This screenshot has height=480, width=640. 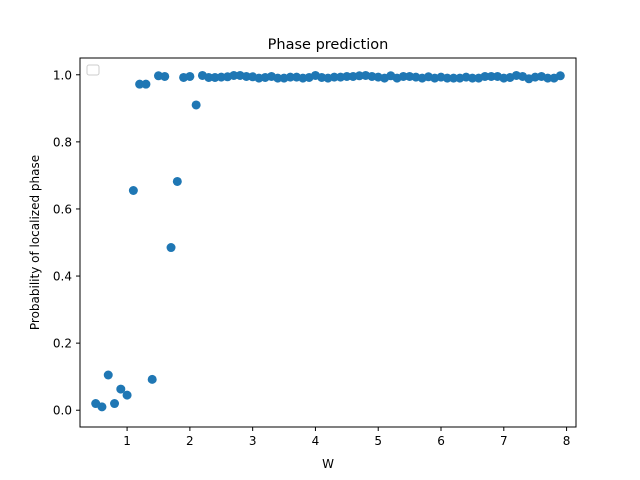 I want to click on y-axis-label: Probability of localized phase, so click(x=35, y=242).